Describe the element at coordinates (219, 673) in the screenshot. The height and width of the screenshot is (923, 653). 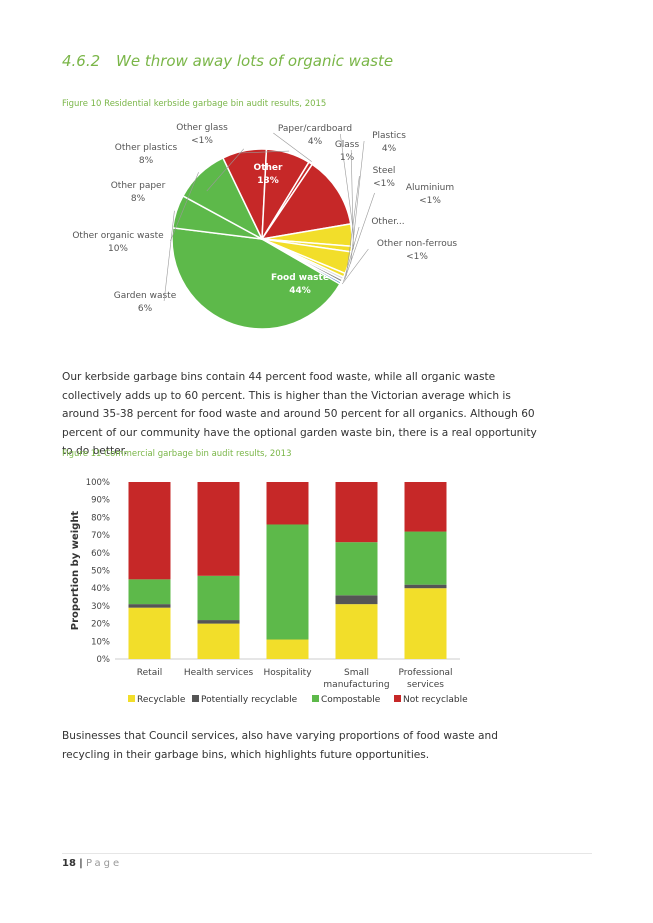
I see `x-tick-label: Health services` at that location.